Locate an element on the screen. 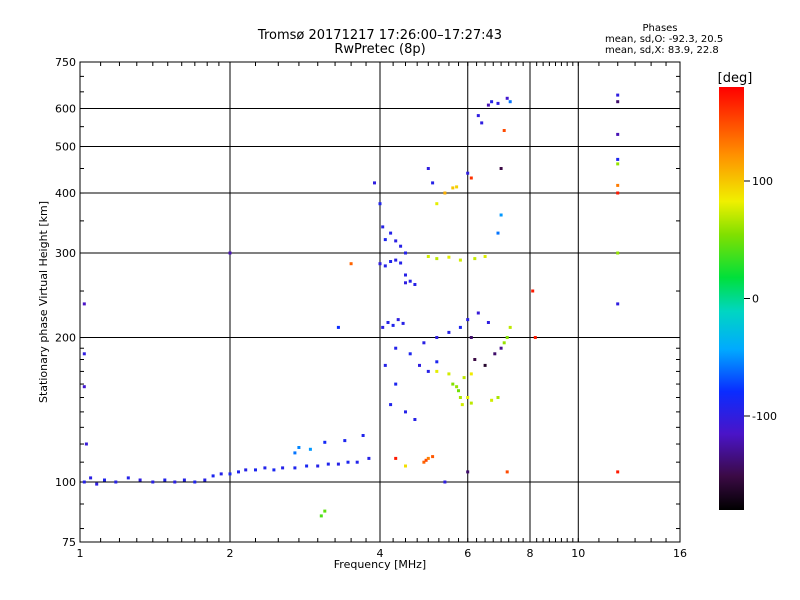  phases-title: Phases is located at coordinates (660, 28).